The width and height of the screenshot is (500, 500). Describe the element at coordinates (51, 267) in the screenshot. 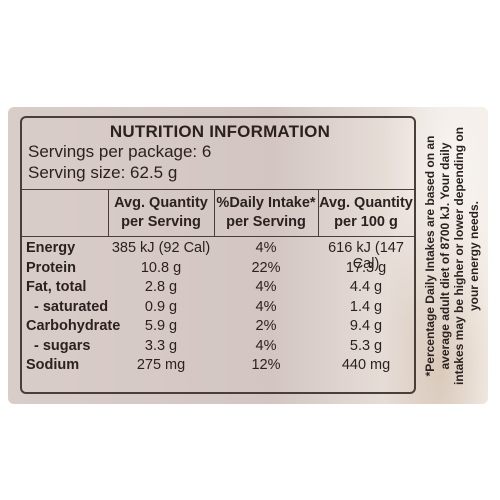

I see `nutrient-name: Protein` at that location.